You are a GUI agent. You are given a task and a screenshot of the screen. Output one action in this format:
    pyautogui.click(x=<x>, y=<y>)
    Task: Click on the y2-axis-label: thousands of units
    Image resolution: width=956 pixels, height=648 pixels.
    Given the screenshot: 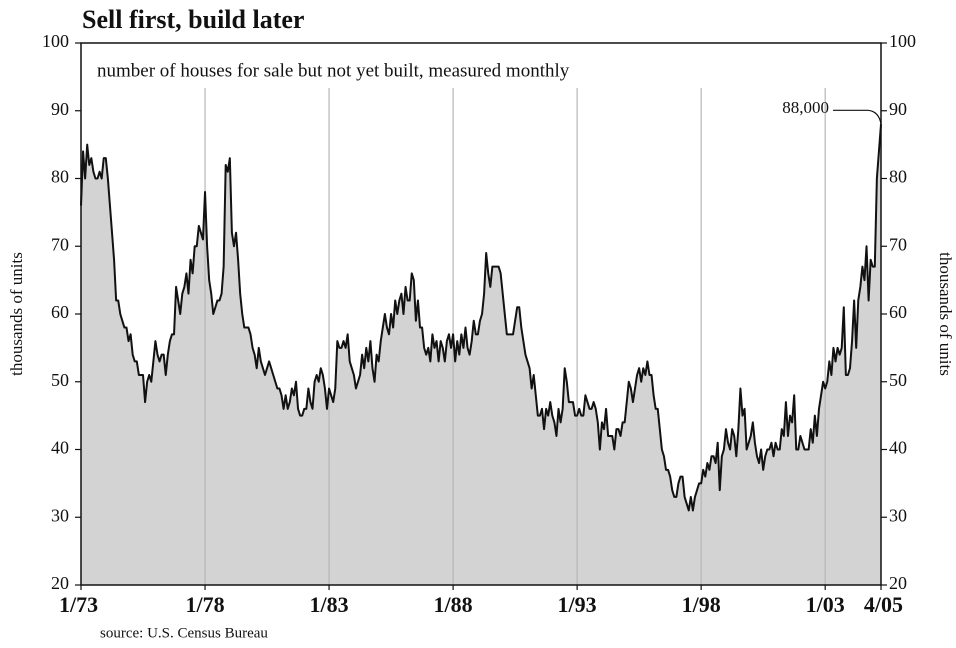 What is the action you would take?
    pyautogui.click(x=945, y=314)
    